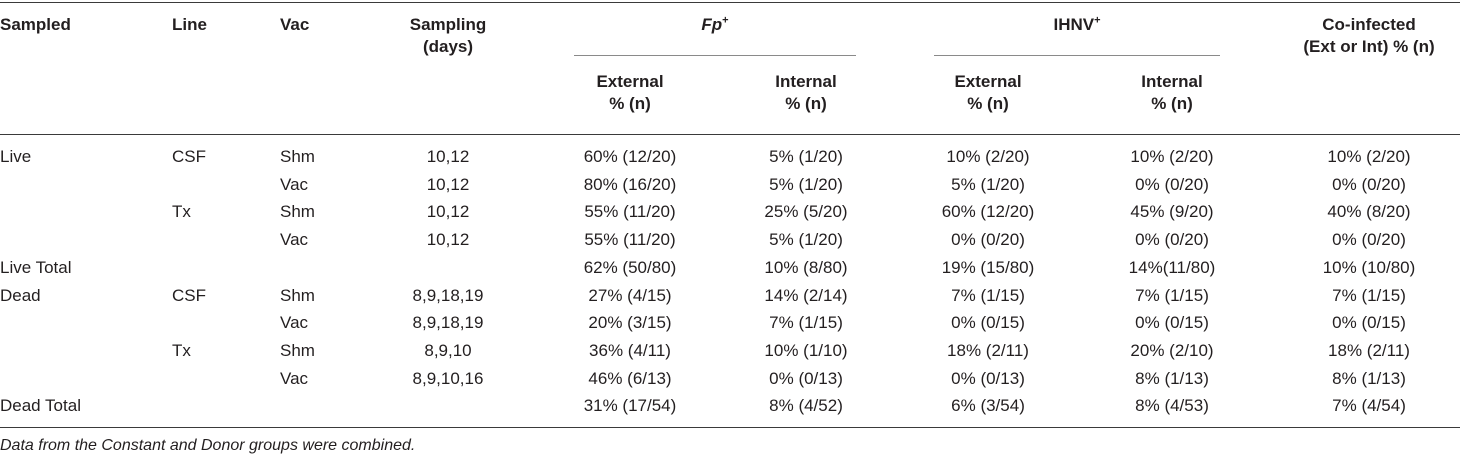 The width and height of the screenshot is (1460, 460). I want to click on cell-ihnv-ext: 0% (0/20), so click(988, 239).